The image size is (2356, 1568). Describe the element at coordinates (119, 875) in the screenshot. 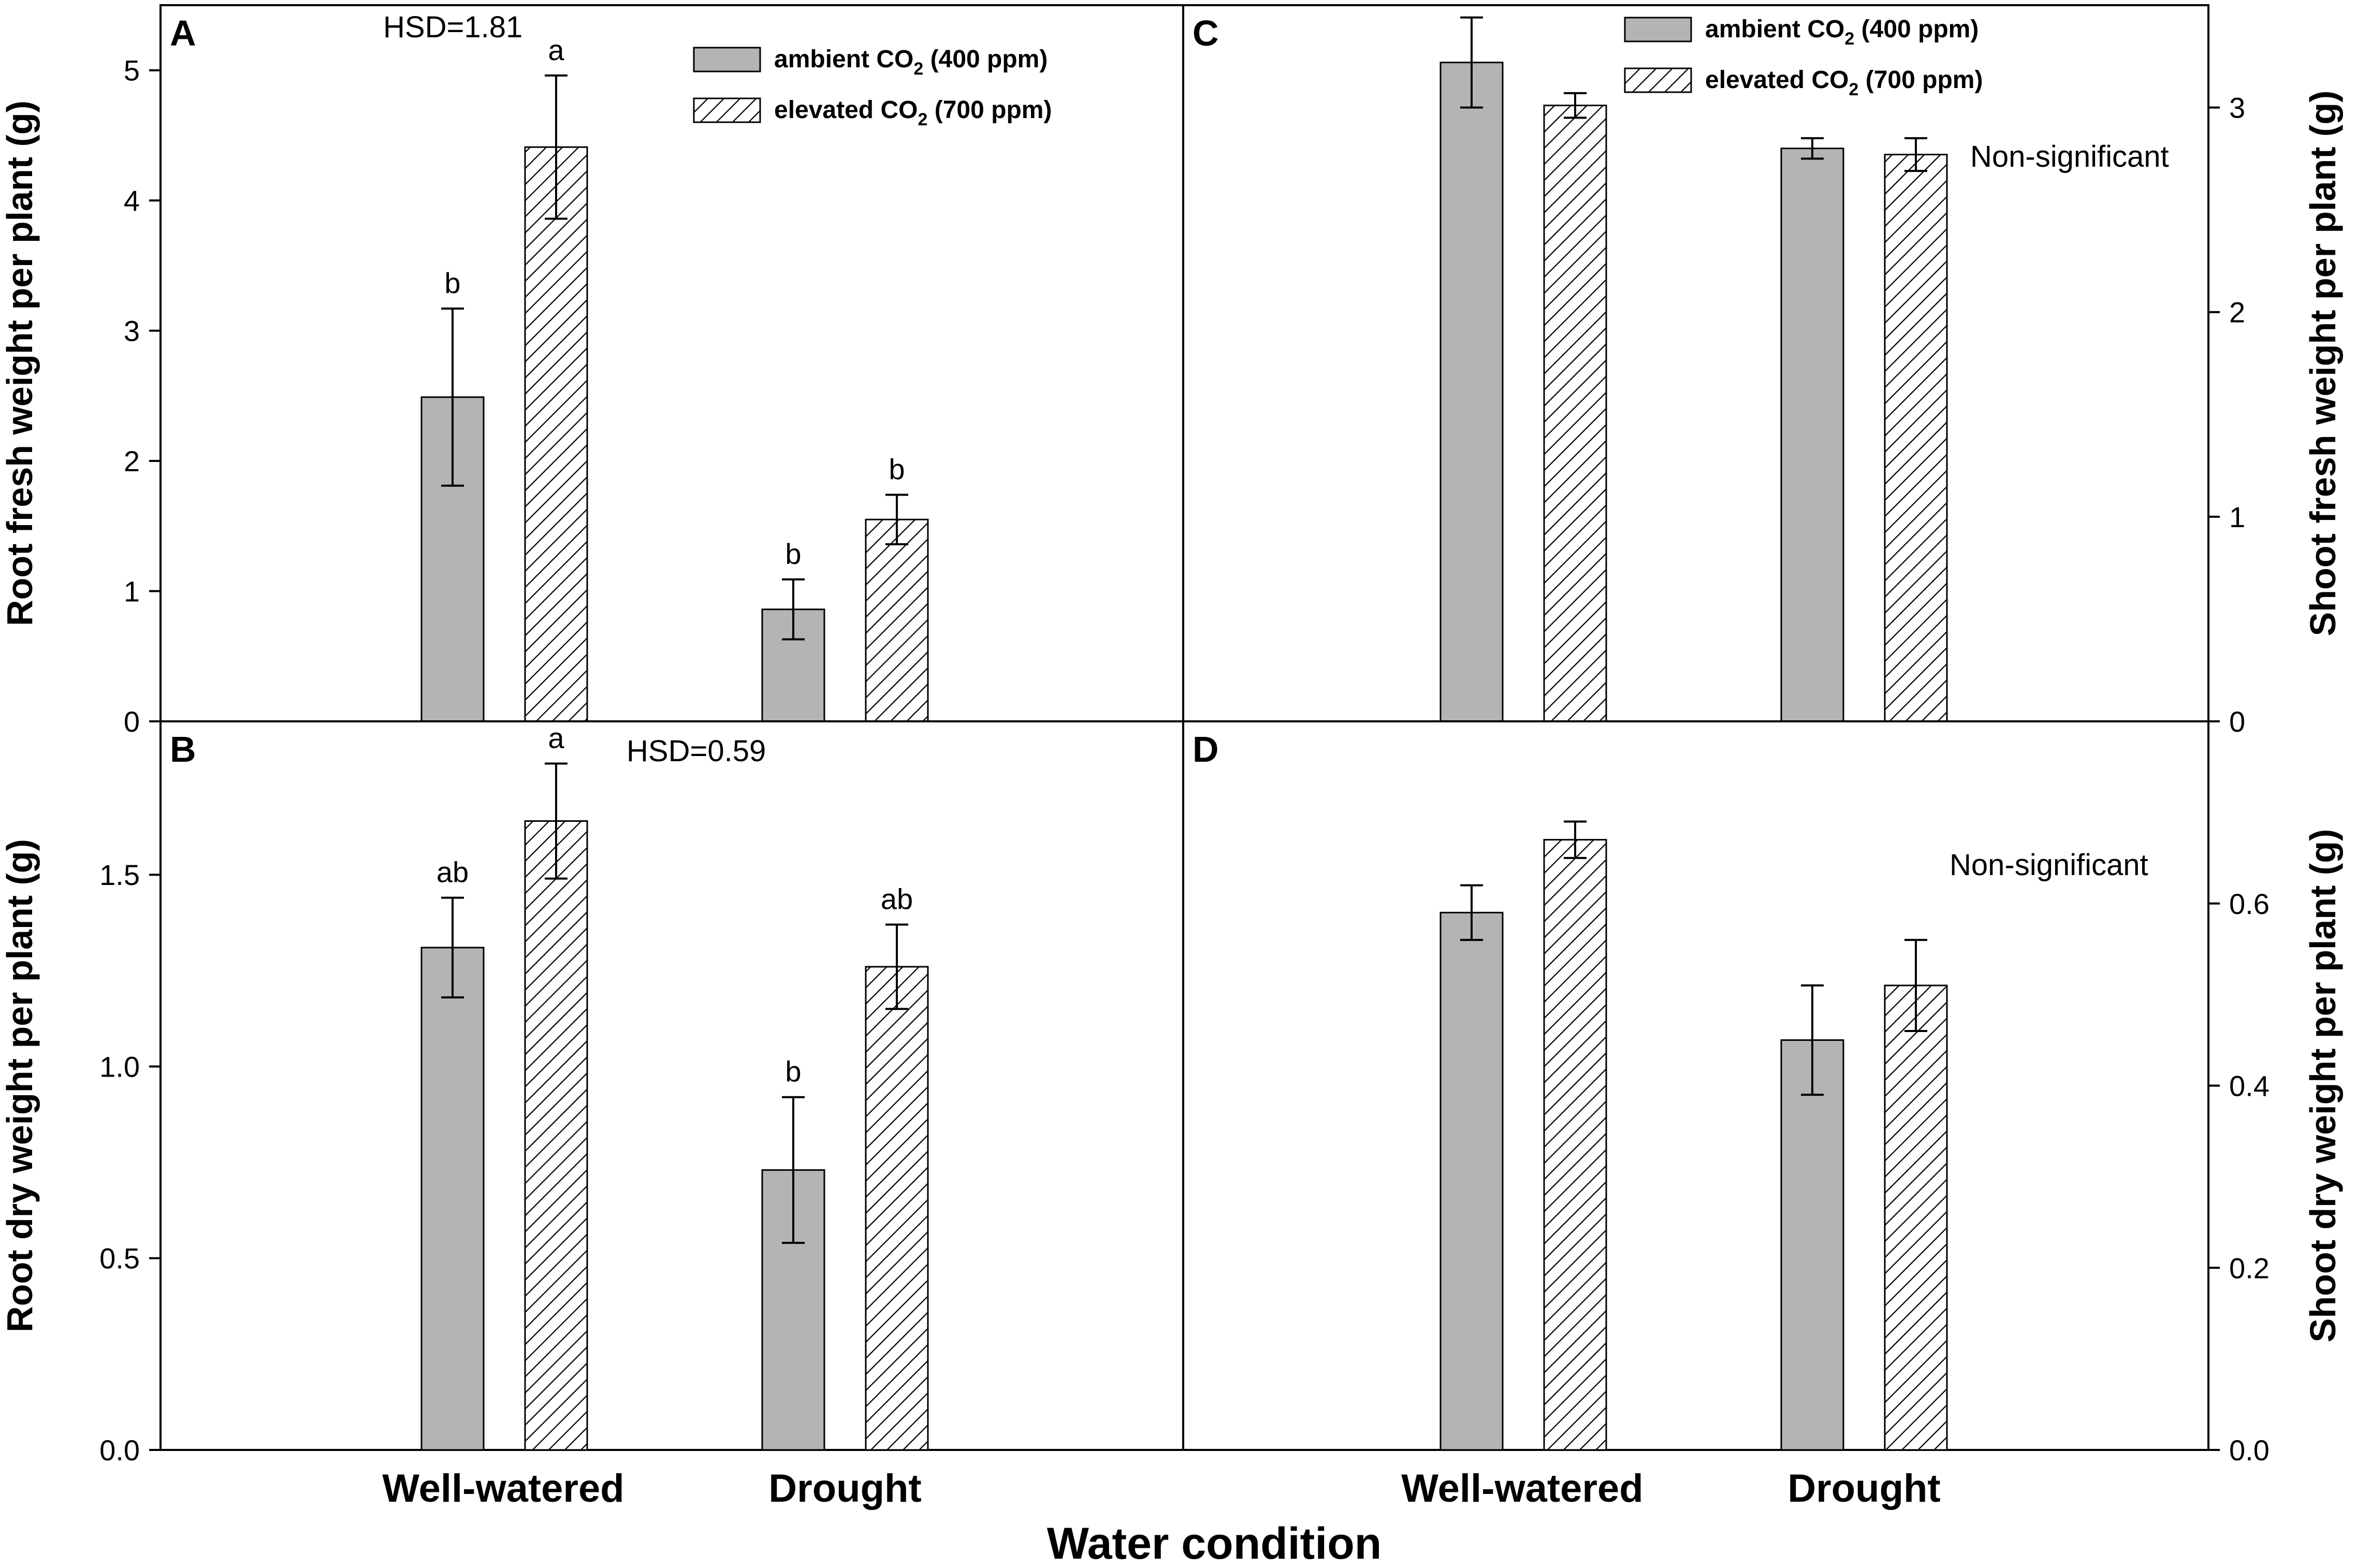

I see `y-tick-label: 1.5` at that location.